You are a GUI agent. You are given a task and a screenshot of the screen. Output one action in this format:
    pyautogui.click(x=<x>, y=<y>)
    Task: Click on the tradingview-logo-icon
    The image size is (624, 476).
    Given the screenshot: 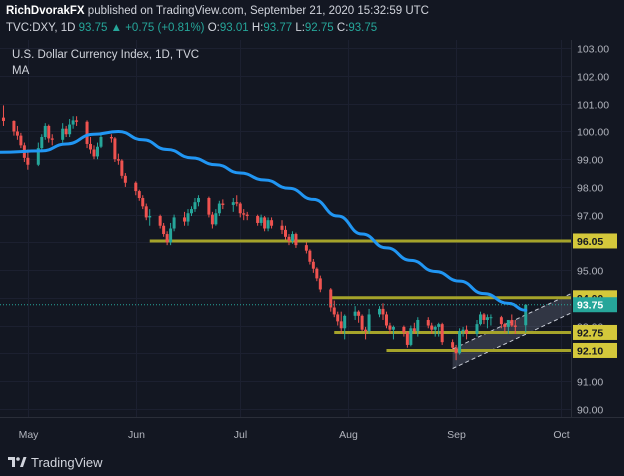 What is the action you would take?
    pyautogui.click(x=17, y=462)
    